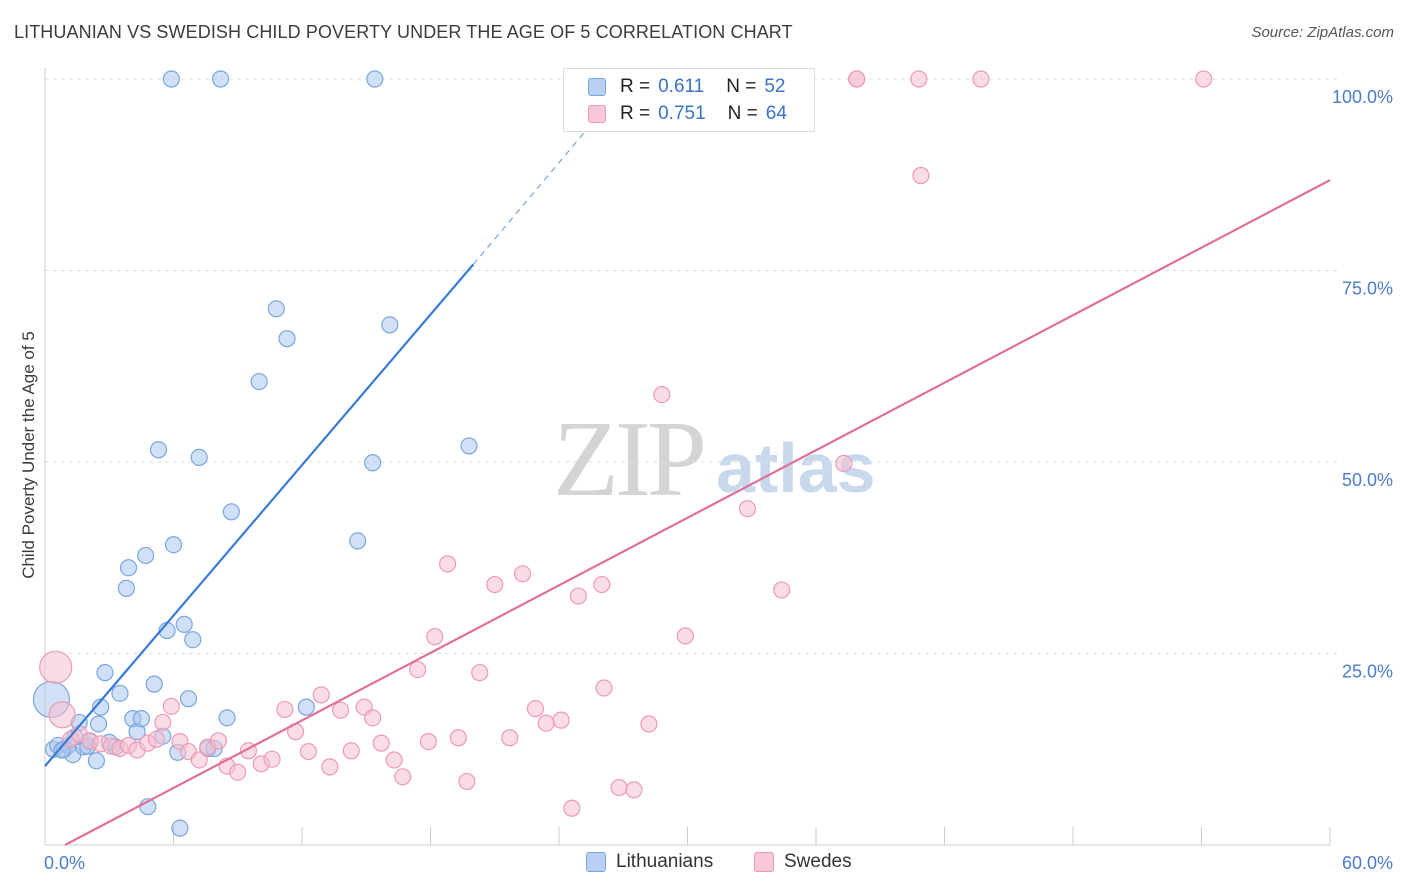 The image size is (1406, 892). I want to click on legend-row-lithuanians: R = 0.611 N = 52, so click(687, 87).